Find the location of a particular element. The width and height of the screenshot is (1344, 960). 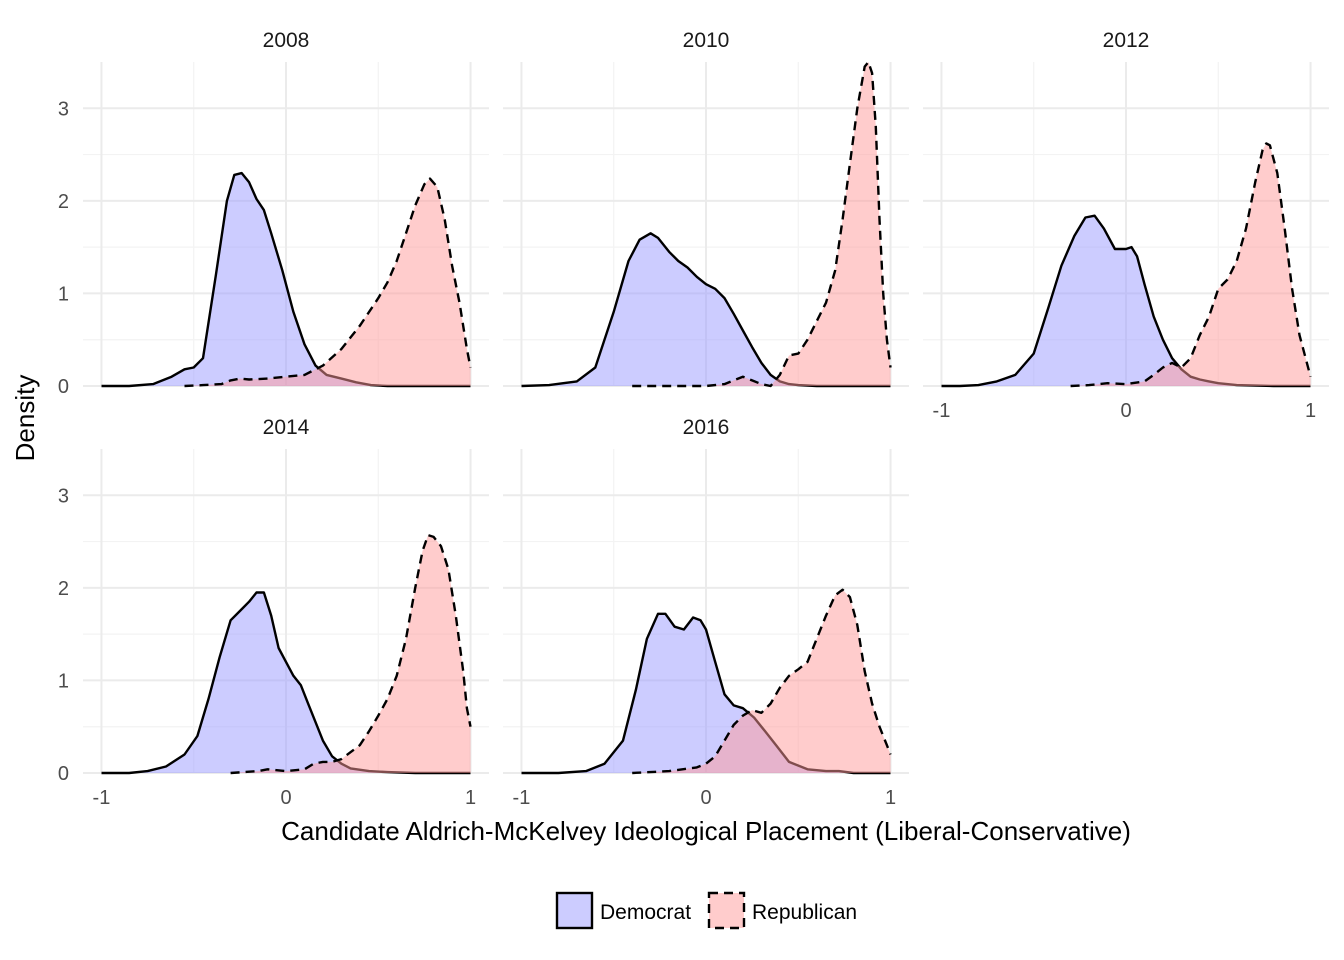

panel-title: 2012 is located at coordinates (1126, 40).